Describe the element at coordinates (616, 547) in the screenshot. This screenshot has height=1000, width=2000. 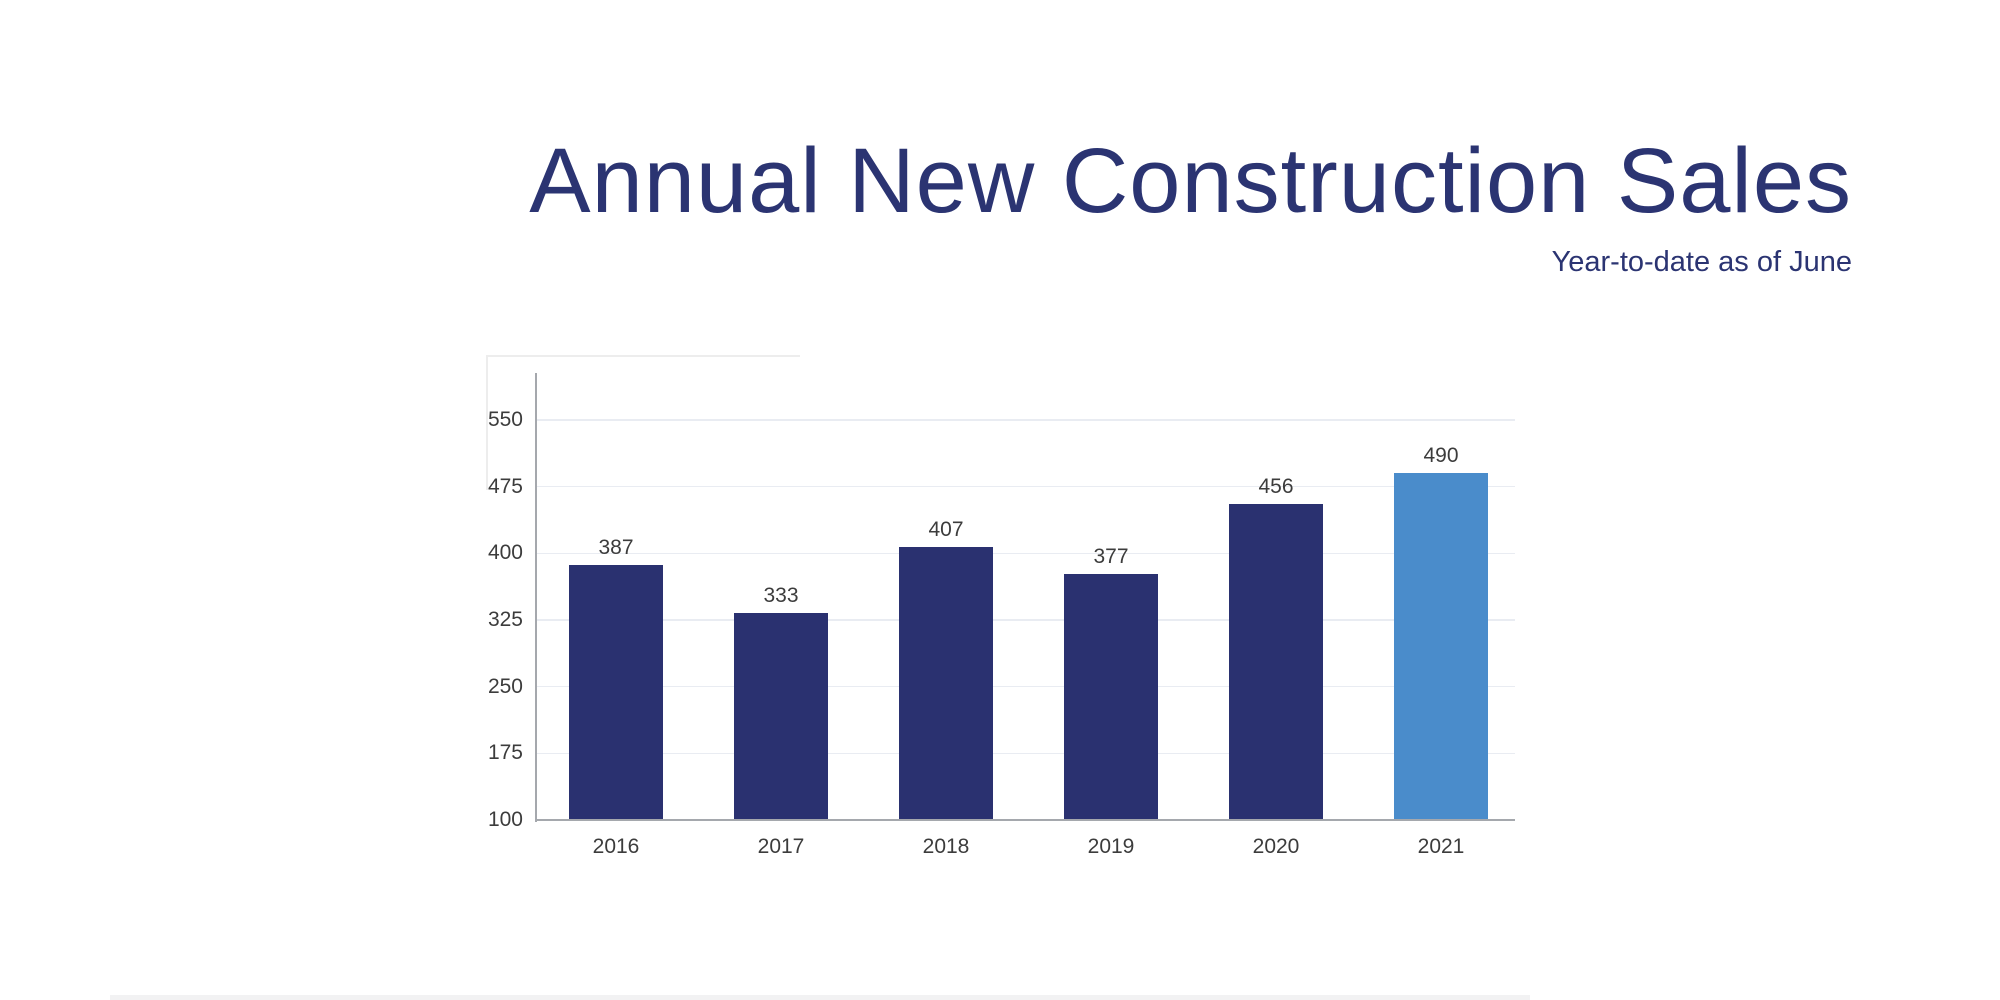
I see `bar-value-label-2016: 387` at that location.